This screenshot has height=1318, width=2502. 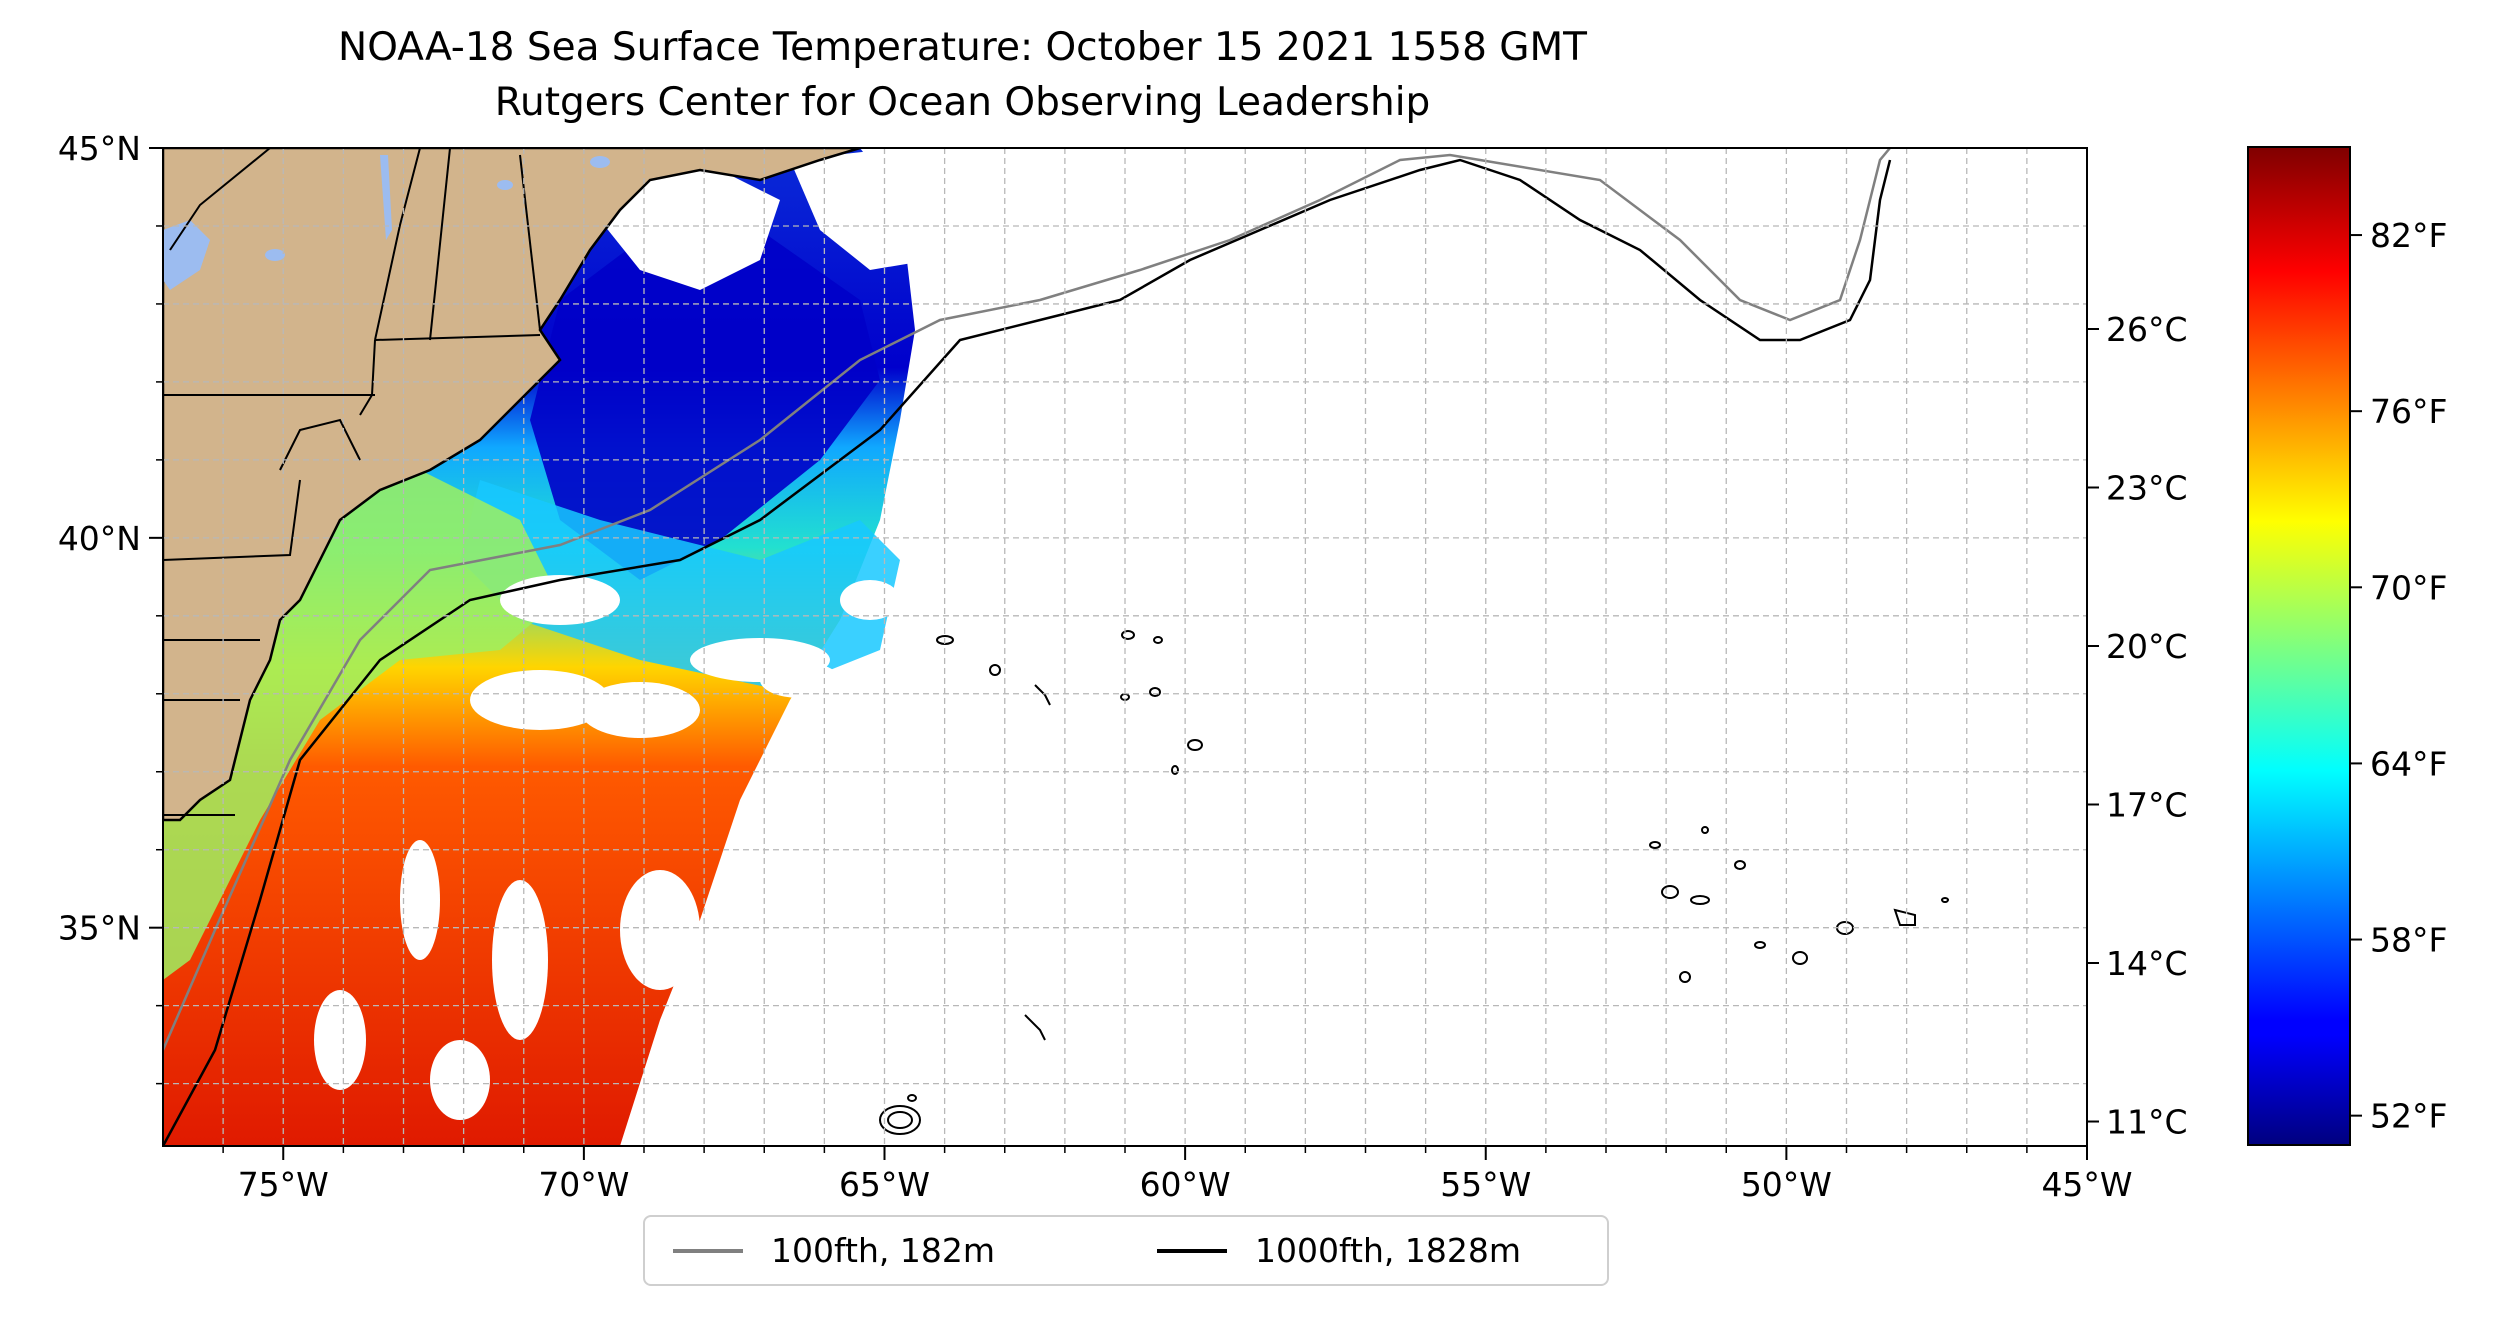 I want to click on lakes, so click(x=386, y=222).